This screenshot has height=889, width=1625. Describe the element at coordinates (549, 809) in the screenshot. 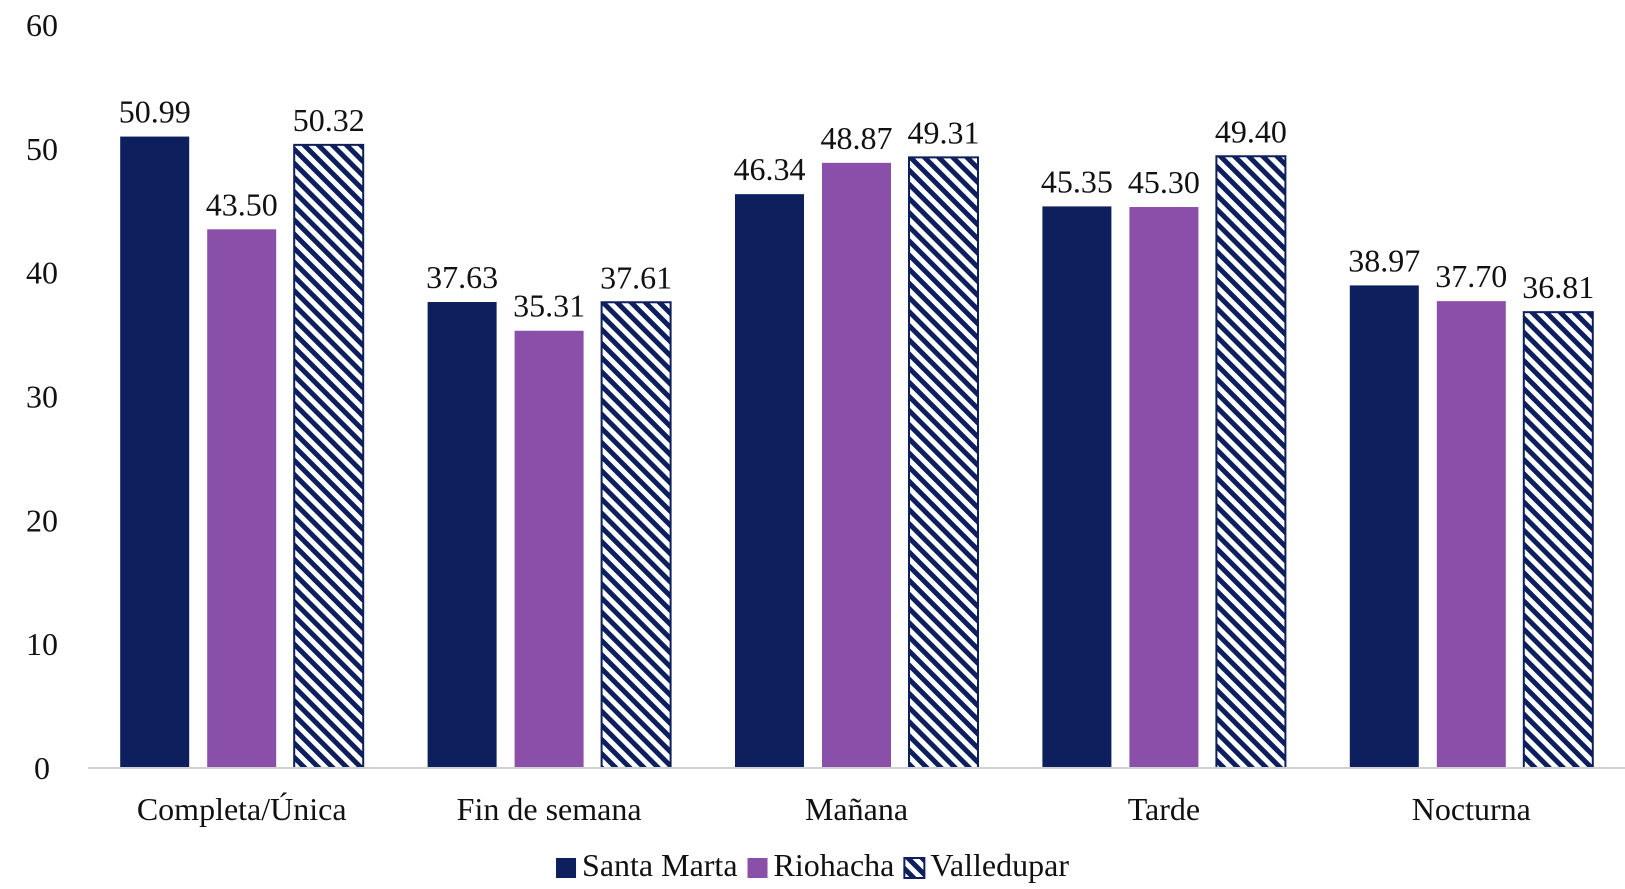

I see `x-tick-label: Fin de semana` at that location.